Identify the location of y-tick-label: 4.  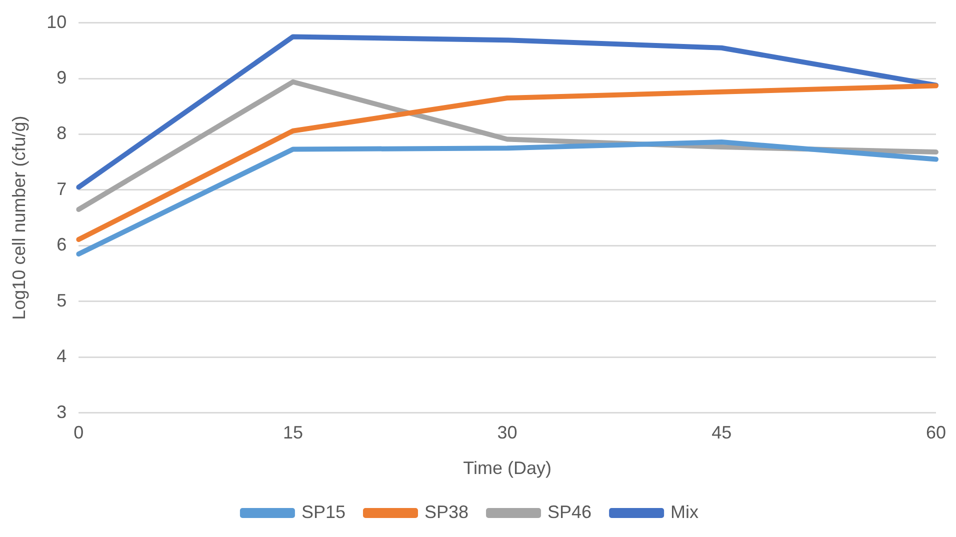
(61, 356).